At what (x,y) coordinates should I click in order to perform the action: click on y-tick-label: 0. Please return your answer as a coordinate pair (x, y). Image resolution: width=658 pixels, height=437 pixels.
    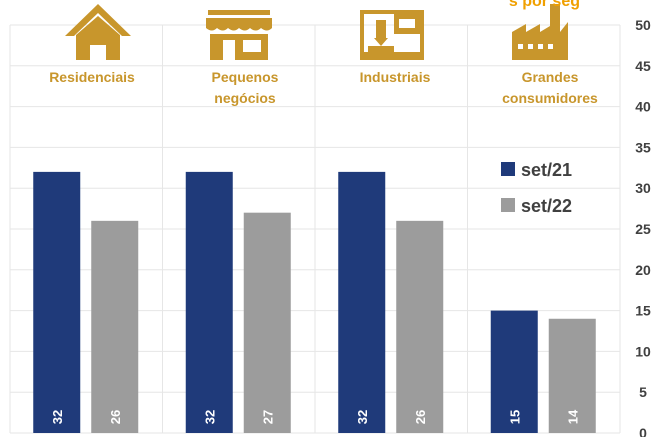
    Looking at the image, I should click on (643, 431).